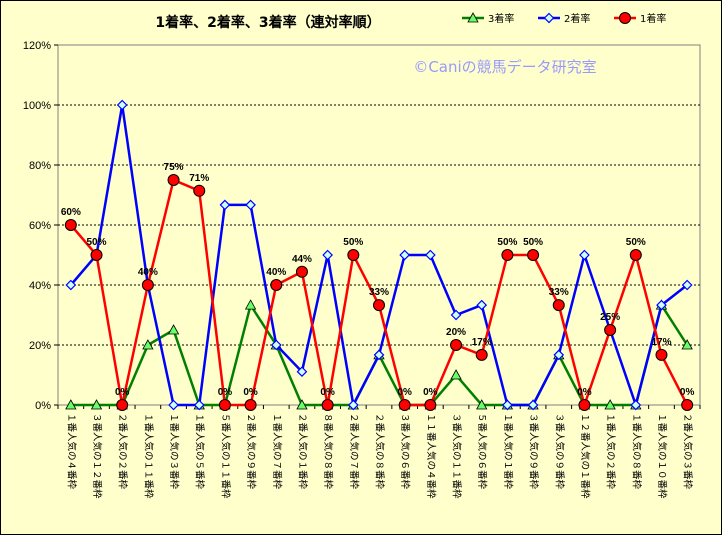  Describe the element at coordinates (40, 346) in the screenshot. I see `y-tick-label: 20%` at that location.